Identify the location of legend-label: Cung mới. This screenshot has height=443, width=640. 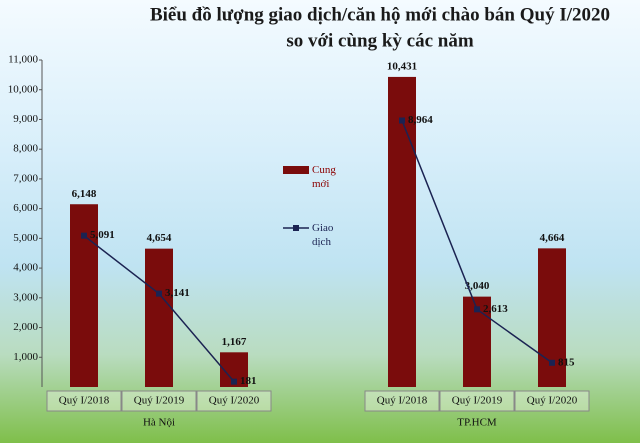
(324, 177).